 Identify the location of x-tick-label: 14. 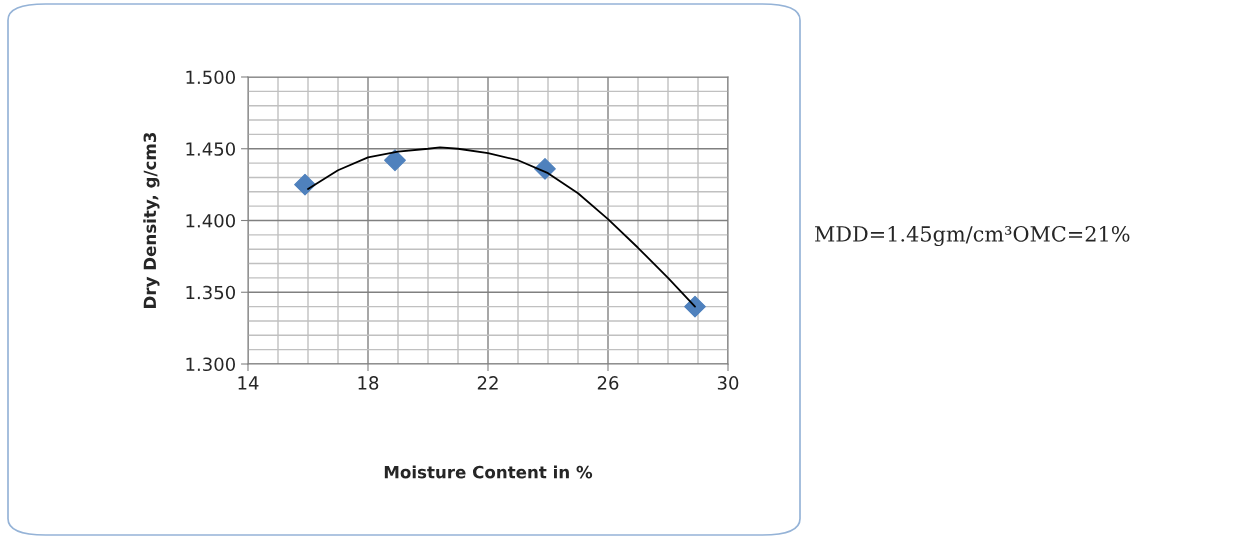
(248, 383).